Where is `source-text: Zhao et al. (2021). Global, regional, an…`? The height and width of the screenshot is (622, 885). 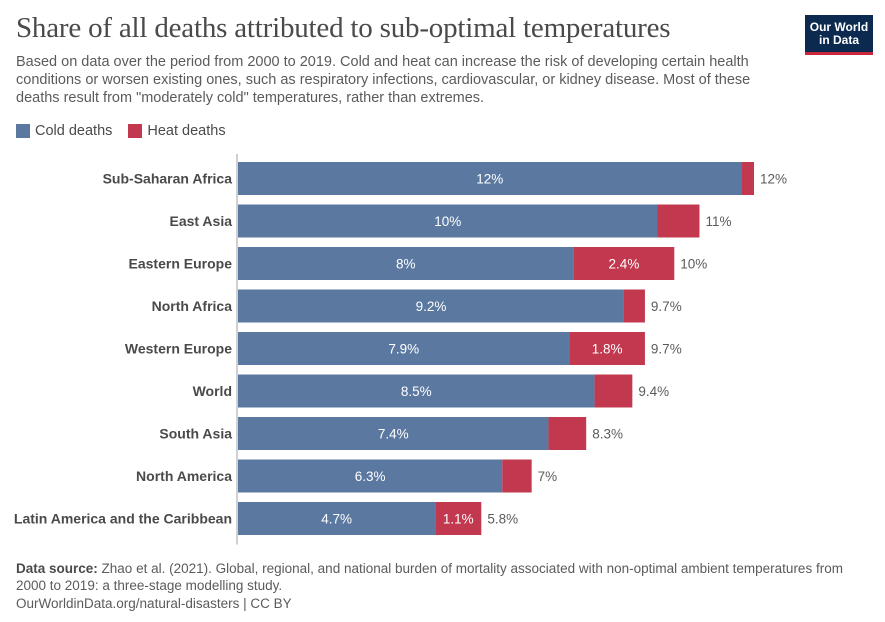 source-text: Zhao et al. (2021). Global, regional, an… is located at coordinates (429, 577).